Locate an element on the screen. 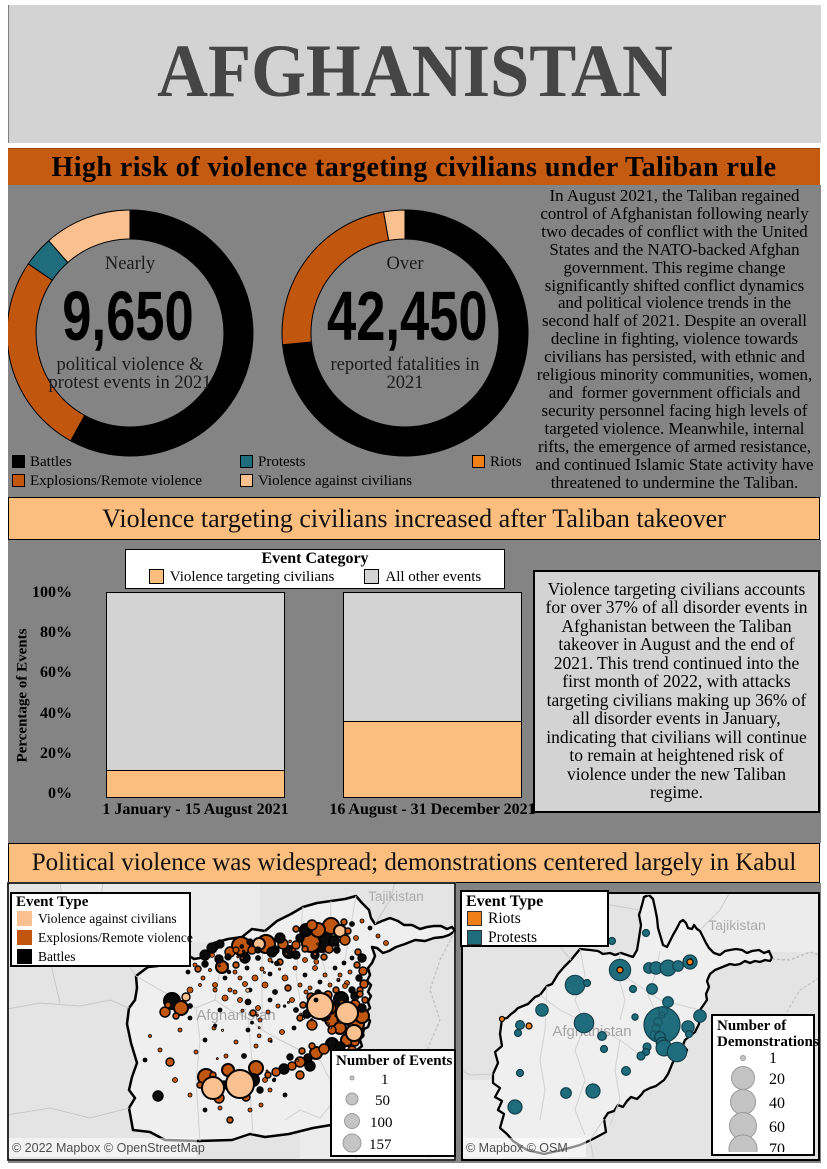 The width and height of the screenshot is (827, 1169). svg-text: 50 is located at coordinates (382, 1101).